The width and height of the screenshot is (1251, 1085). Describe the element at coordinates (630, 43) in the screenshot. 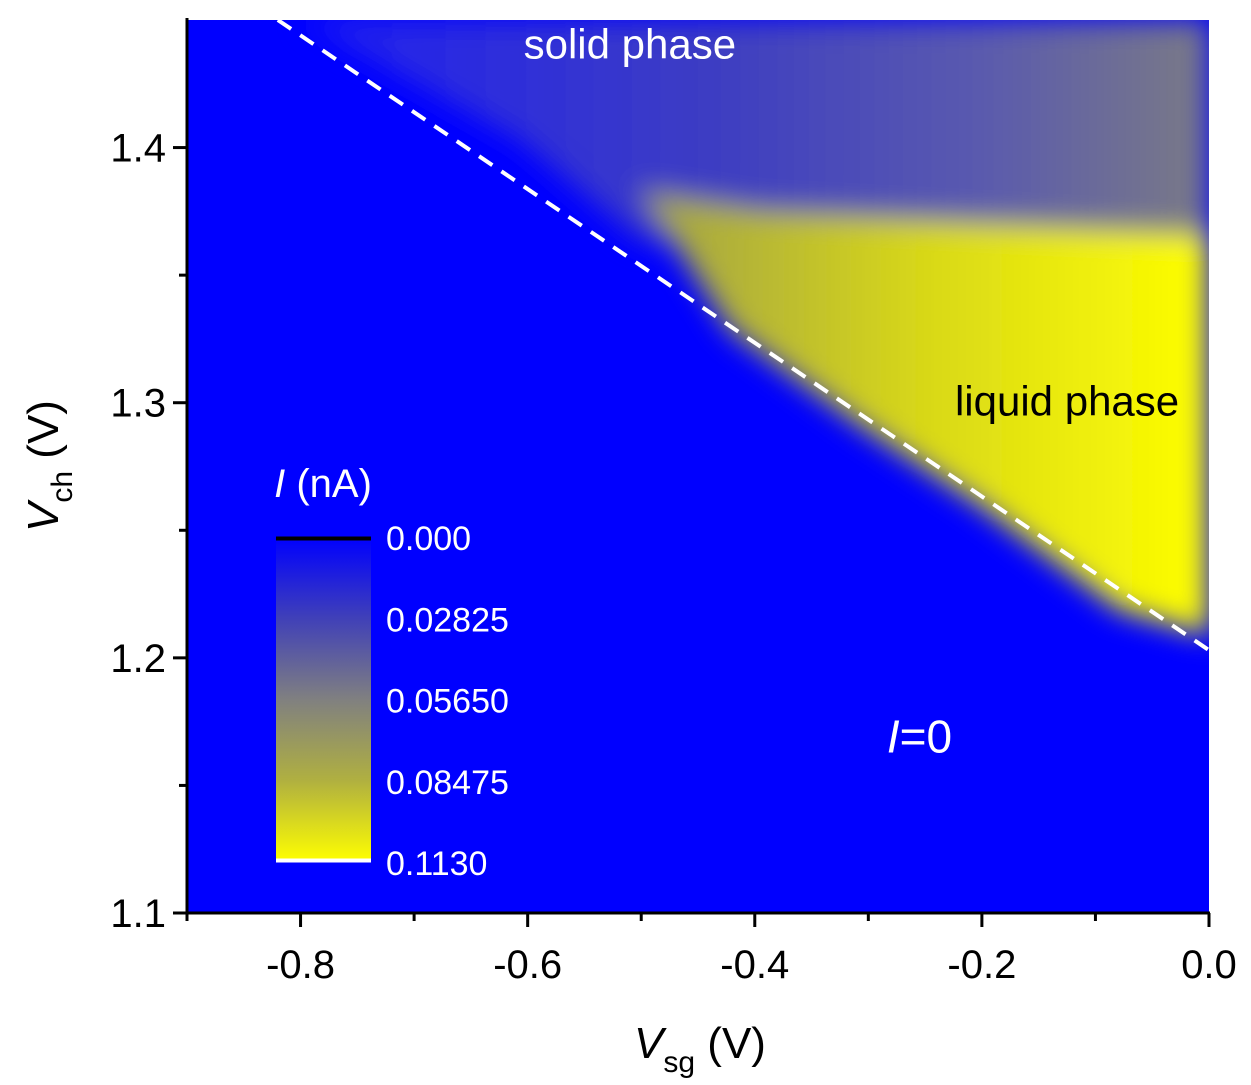

I see `solid-phase-label: solid phase` at that location.